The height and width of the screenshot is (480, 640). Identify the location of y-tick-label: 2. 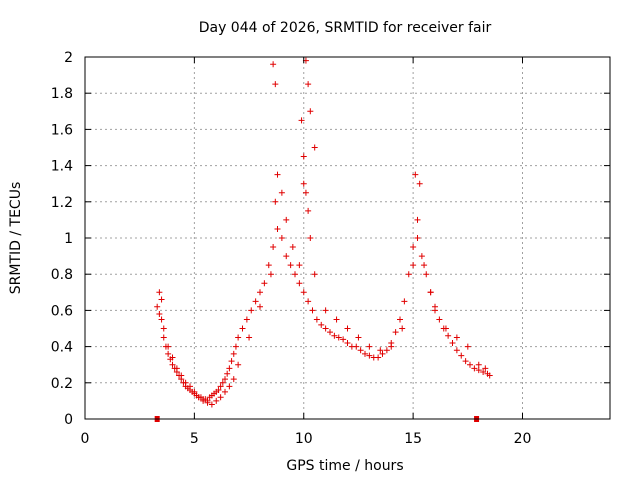
(68, 58).